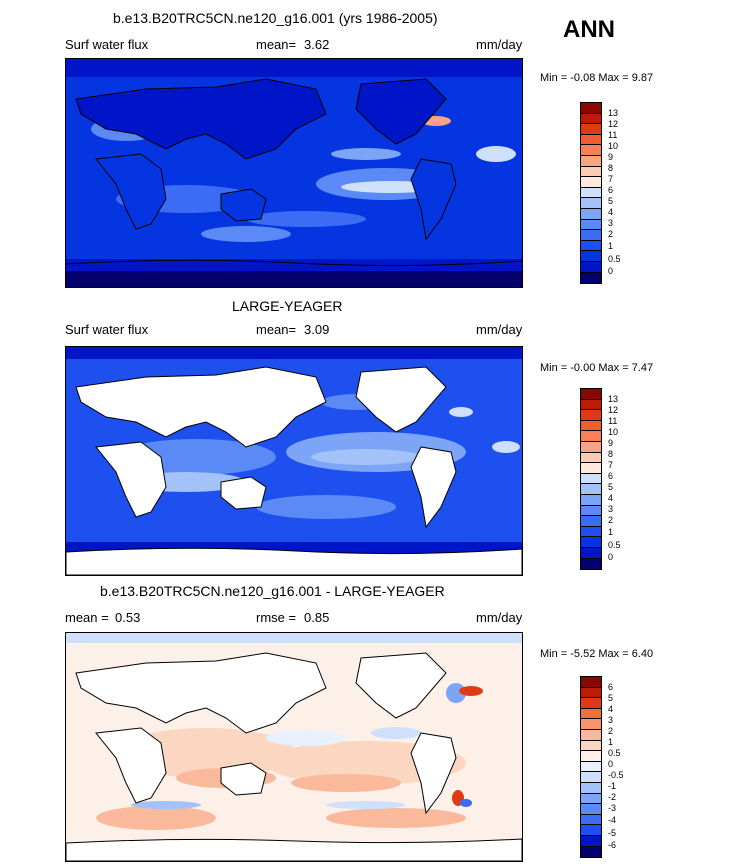  Describe the element at coordinates (611, 476) in the screenshot. I see `cb2-label: 6` at that location.